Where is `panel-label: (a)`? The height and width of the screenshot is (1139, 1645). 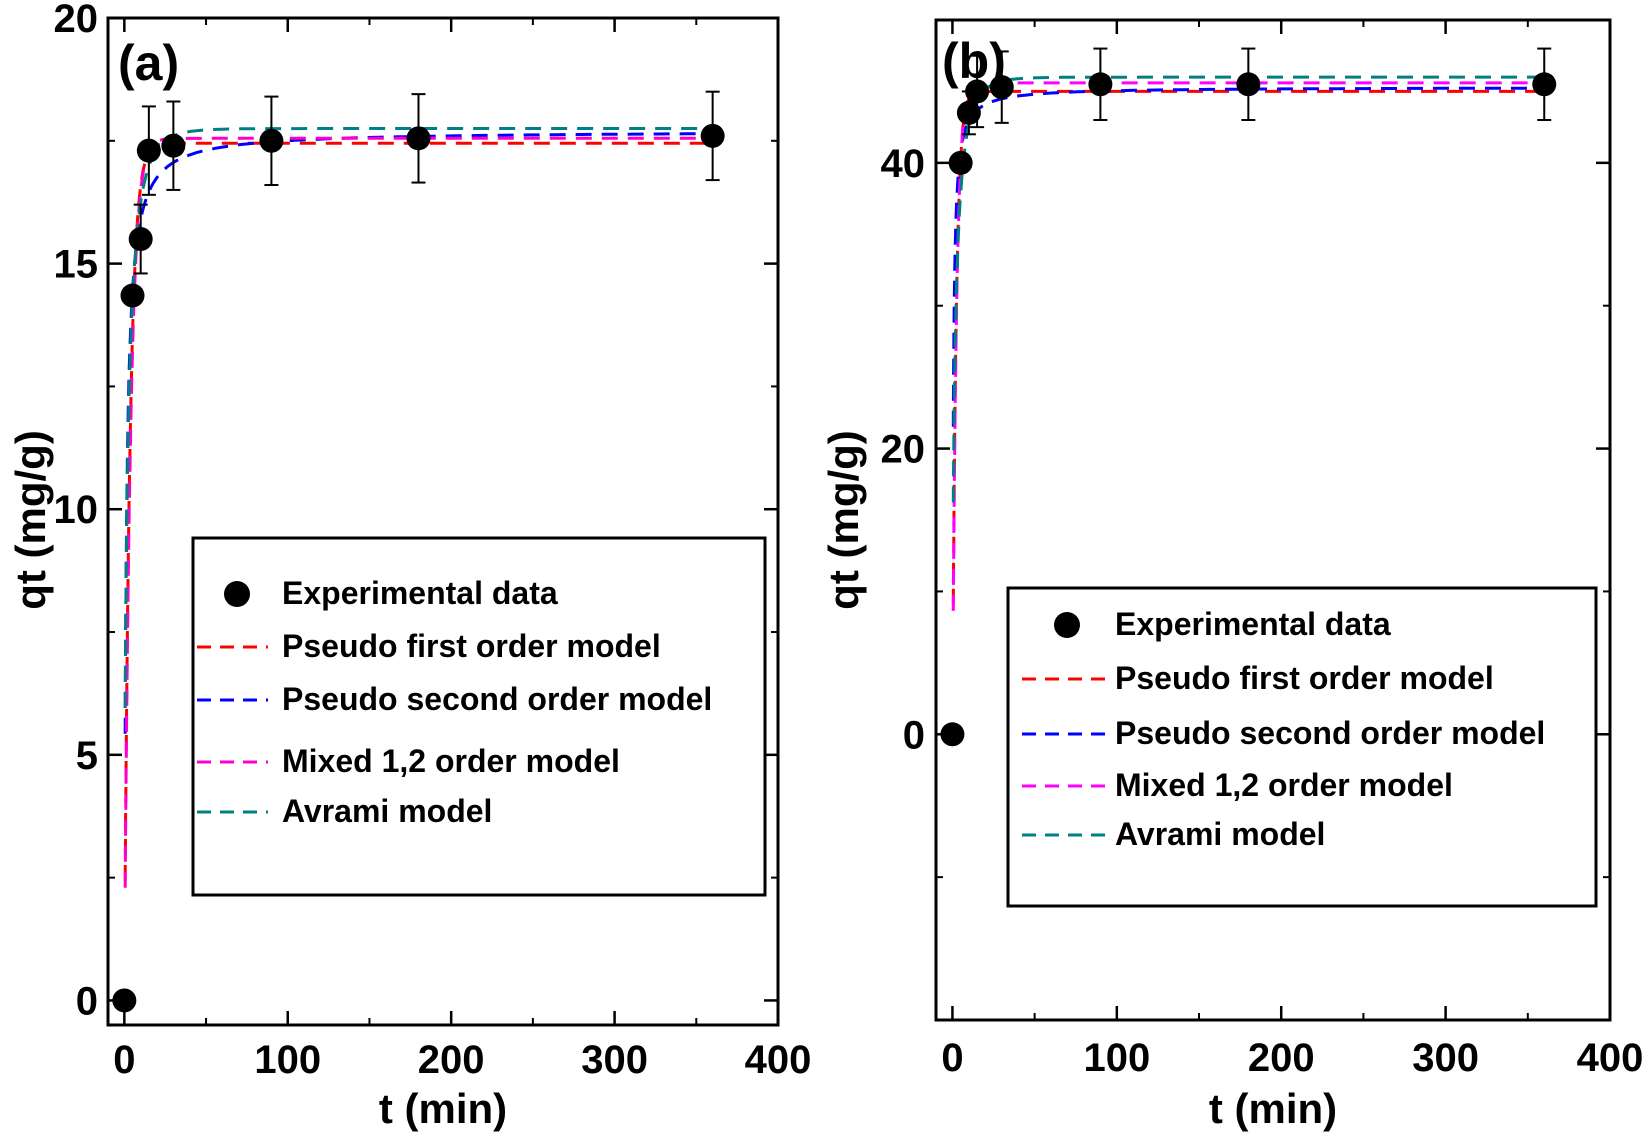
panel-label: (a) is located at coordinates (148, 63).